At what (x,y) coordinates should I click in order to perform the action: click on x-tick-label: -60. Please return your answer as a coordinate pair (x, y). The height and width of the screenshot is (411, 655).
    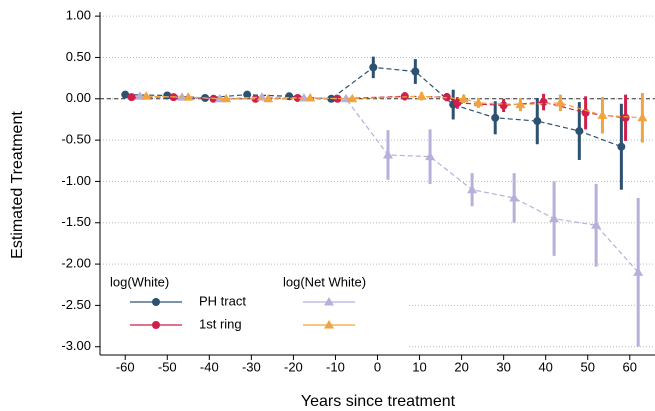
    Looking at the image, I should click on (125, 366).